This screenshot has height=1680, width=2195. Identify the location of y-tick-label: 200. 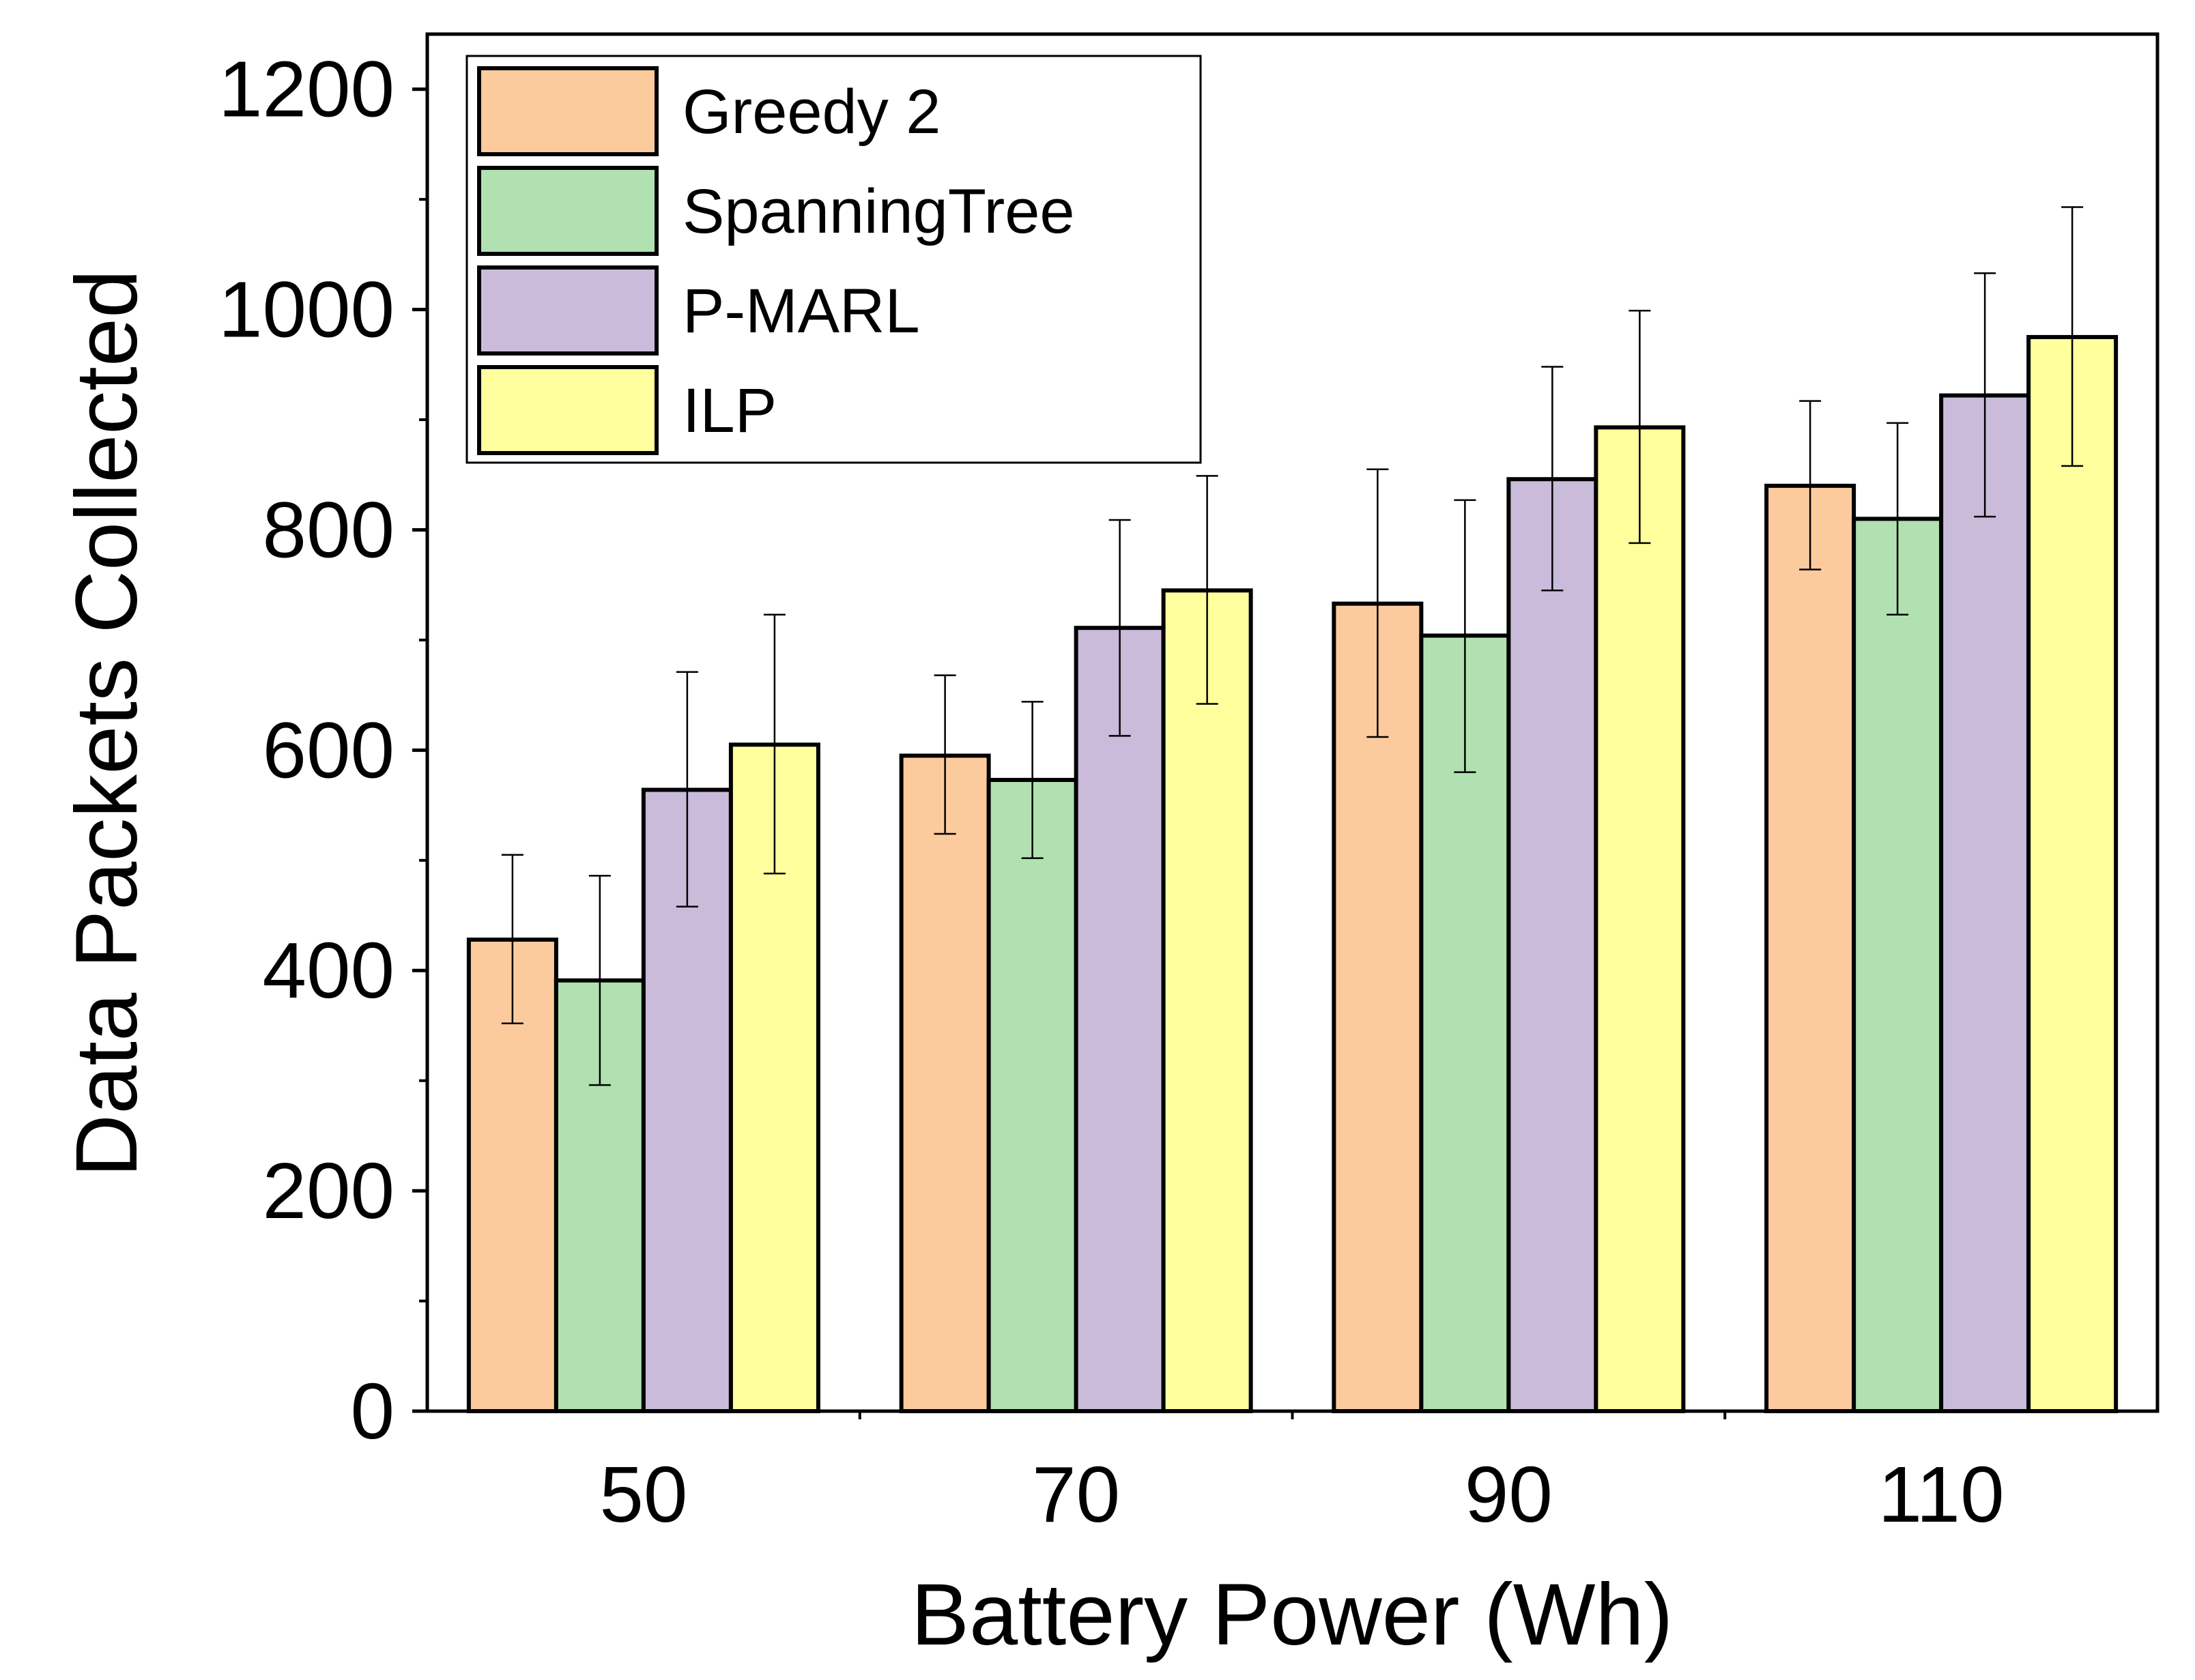
(328, 1190).